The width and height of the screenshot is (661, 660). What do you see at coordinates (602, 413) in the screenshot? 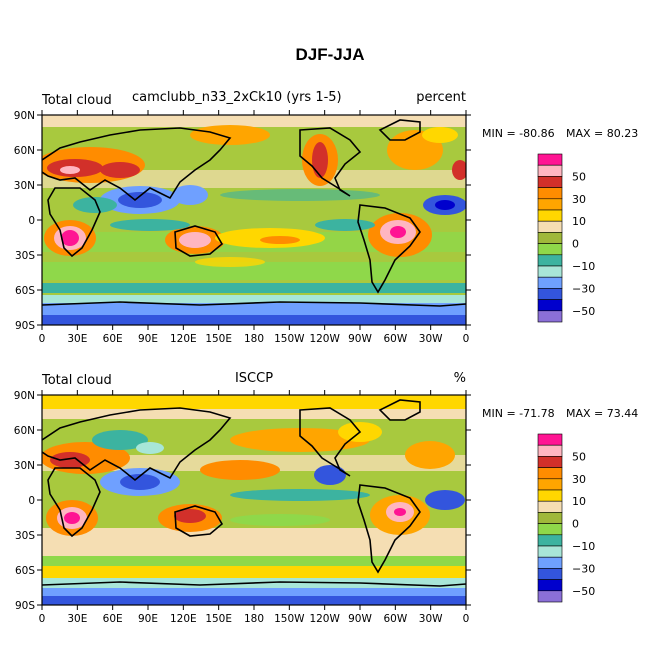
I see `panel-2-max: MAX = 73.44` at bounding box center [602, 413].